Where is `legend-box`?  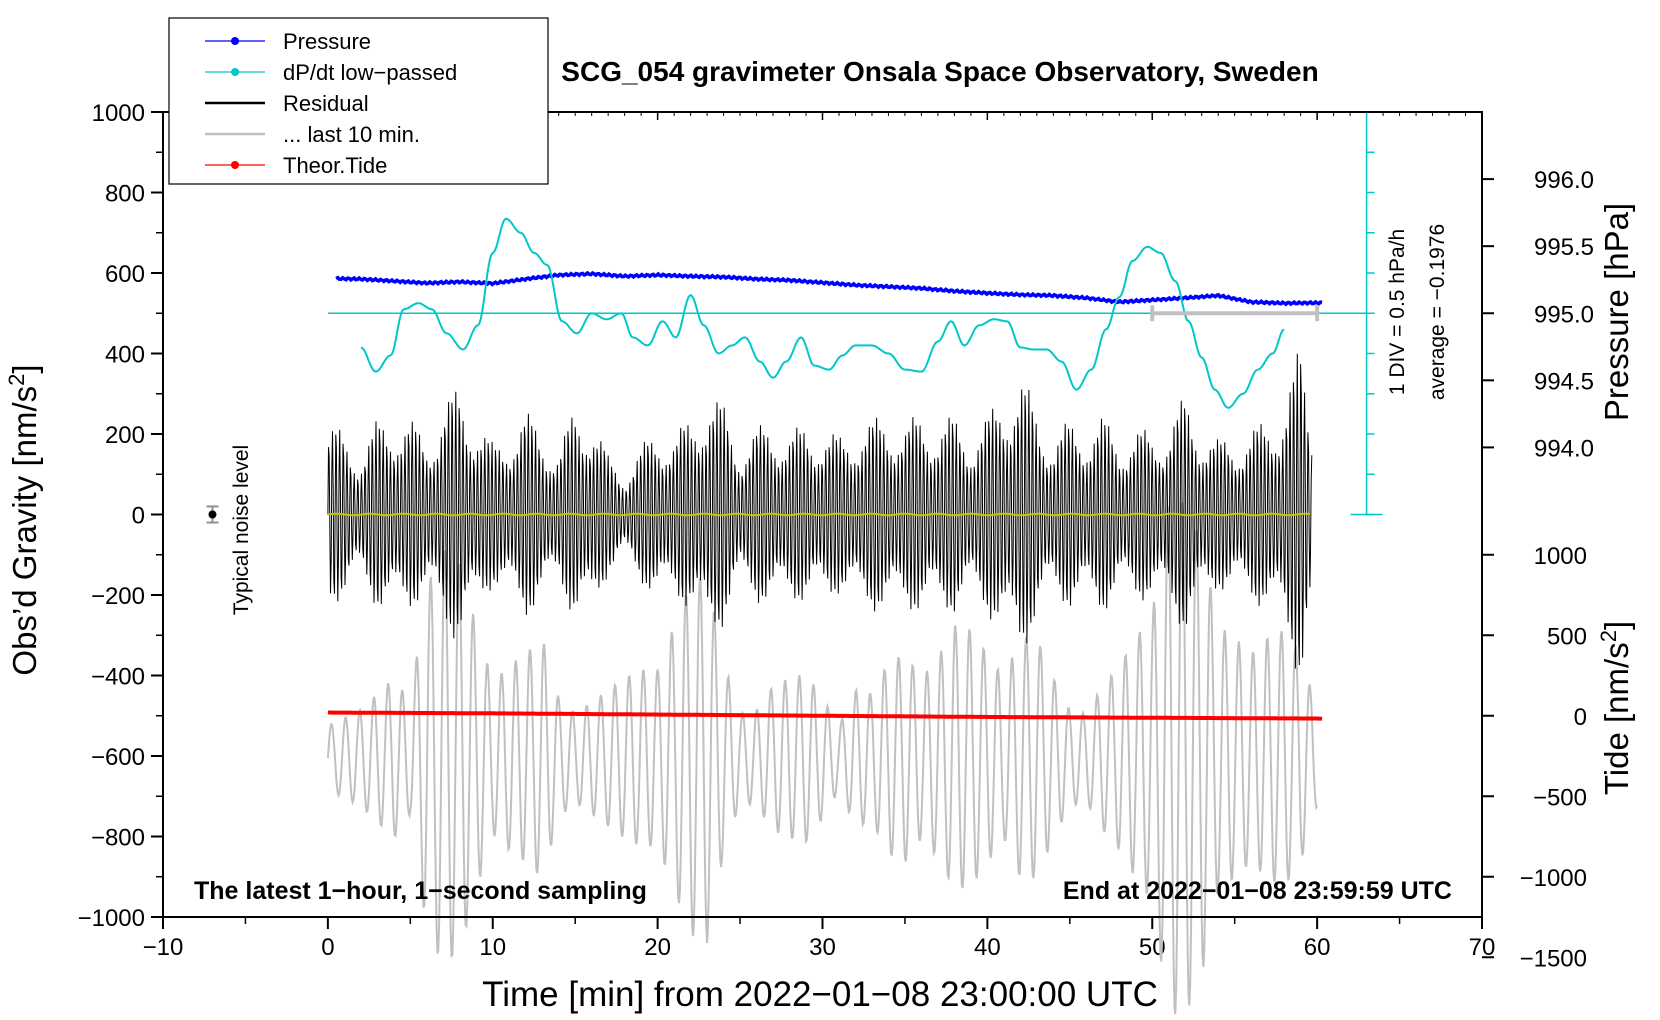 legend-box is located at coordinates (358, 101).